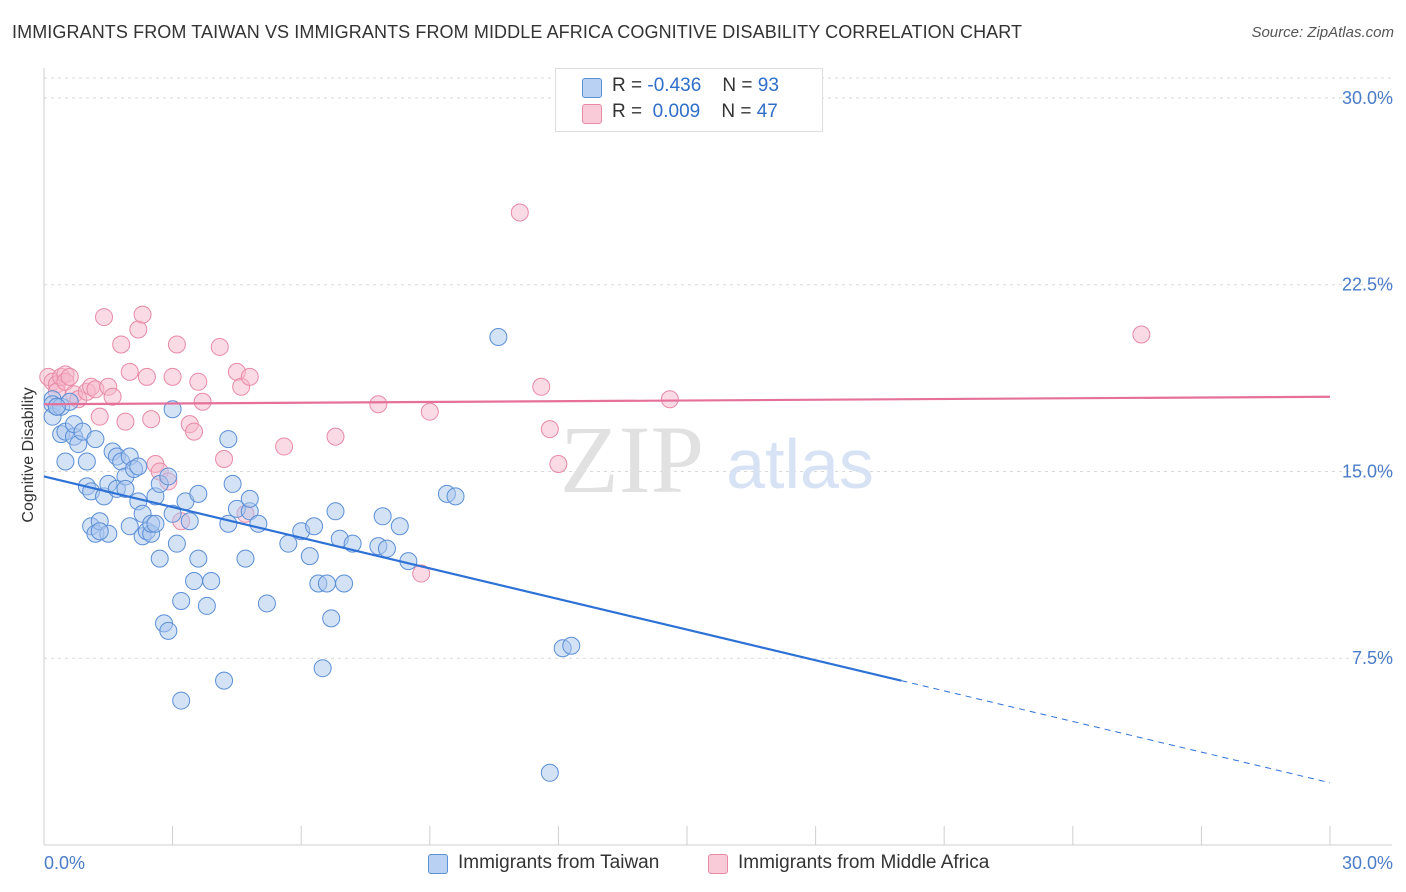  I want to click on bottom-legend-label-taiwan: Immigrants from Taiwan, so click(559, 862).